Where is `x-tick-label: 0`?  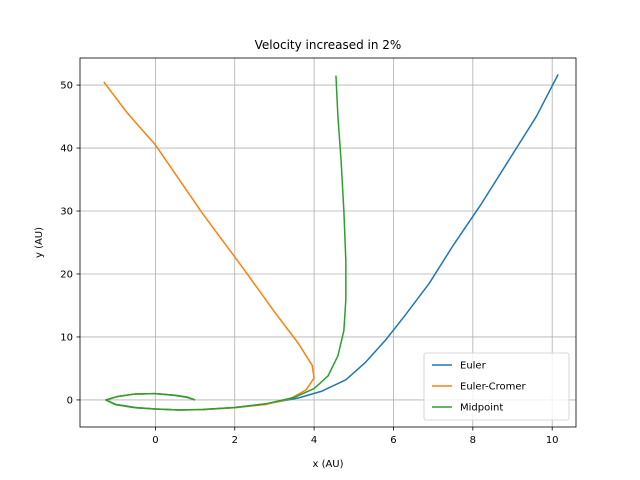 x-tick-label: 0 is located at coordinates (155, 440).